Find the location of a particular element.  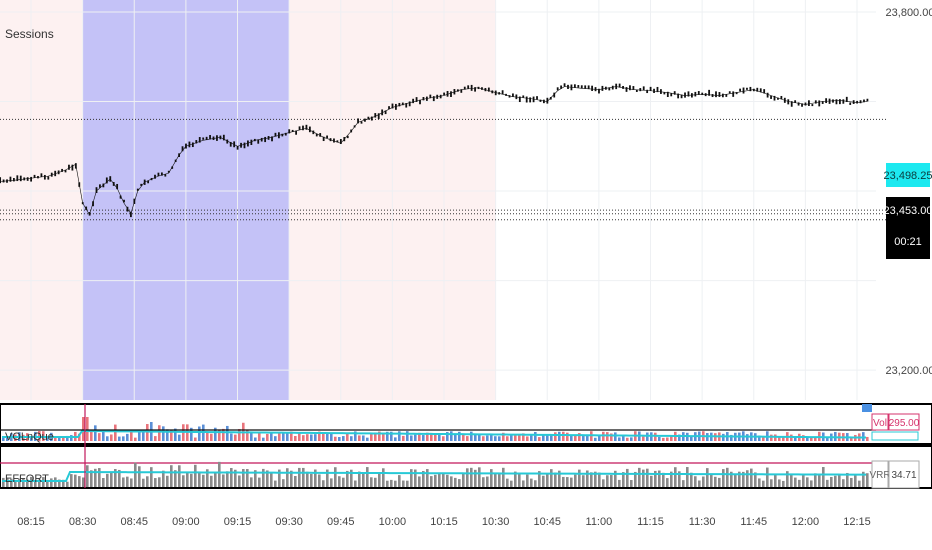

svg-text: 34.71 is located at coordinates (903, 475).